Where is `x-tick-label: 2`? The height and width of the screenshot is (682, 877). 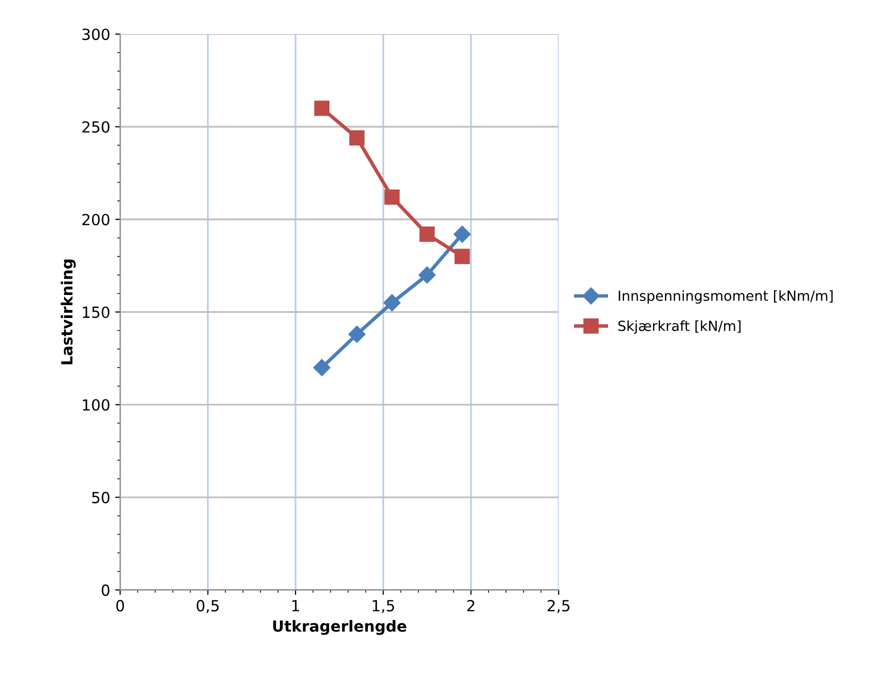 x-tick-label: 2 is located at coordinates (470, 606).